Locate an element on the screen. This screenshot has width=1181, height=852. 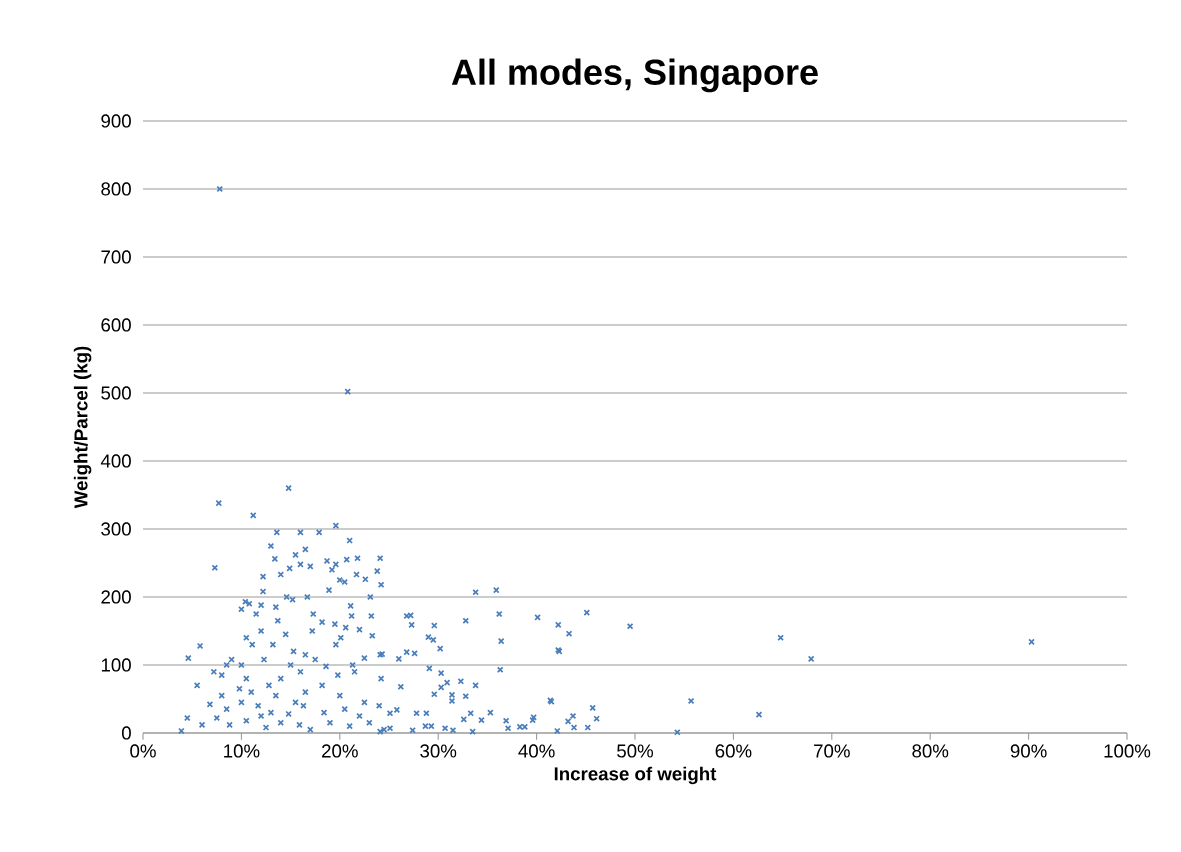
x-tick-label: 50% is located at coordinates (635, 751).